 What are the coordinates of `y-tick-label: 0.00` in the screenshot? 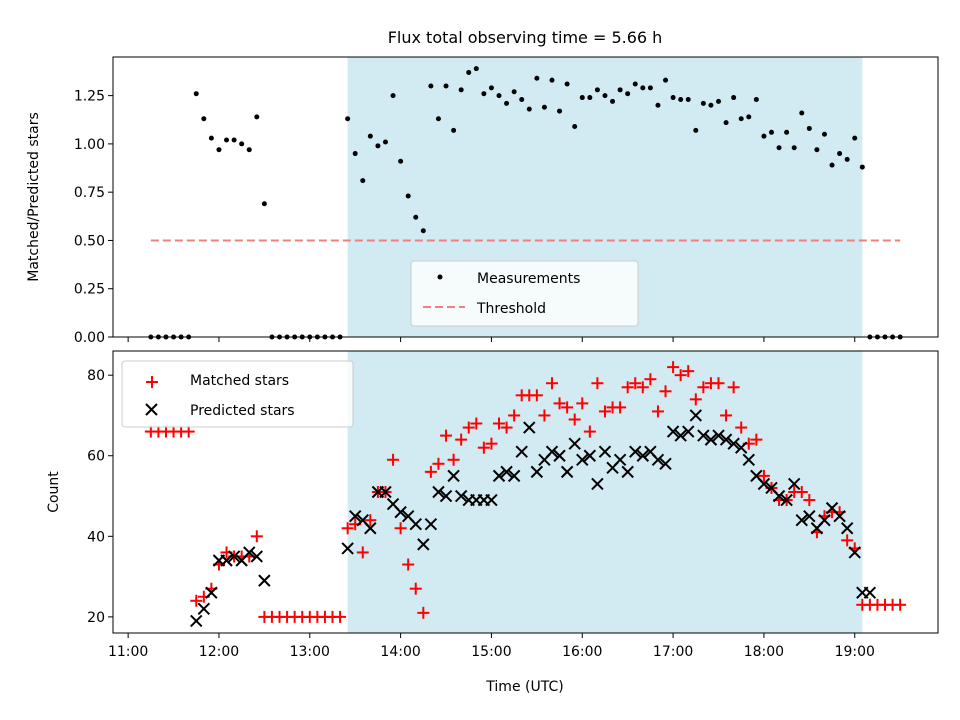 It's located at (89, 338).